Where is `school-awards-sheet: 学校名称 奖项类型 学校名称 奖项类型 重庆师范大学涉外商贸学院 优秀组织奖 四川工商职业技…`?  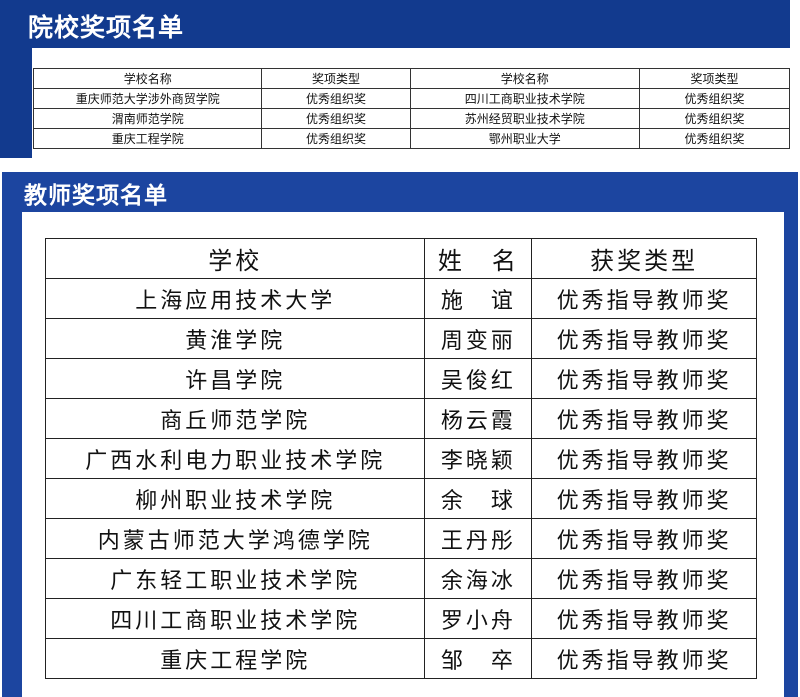
school-awards-sheet: 学校名称 奖项类型 学校名称 奖项类型 重庆师范大学涉外商贸学院 优秀组织奖 四川工商职业技… is located at coordinates (411, 103).